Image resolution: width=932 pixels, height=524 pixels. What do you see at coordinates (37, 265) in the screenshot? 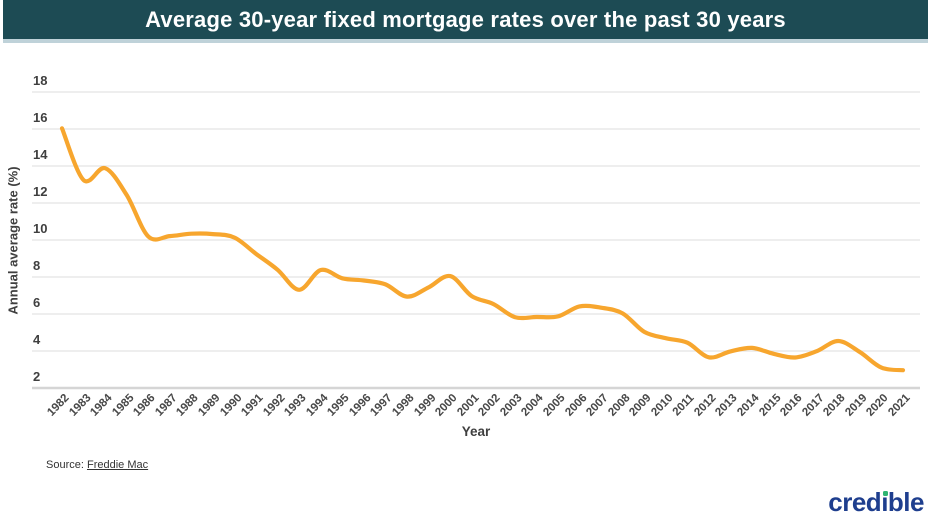
I see `y-axis-tick-label: 8` at bounding box center [37, 265].